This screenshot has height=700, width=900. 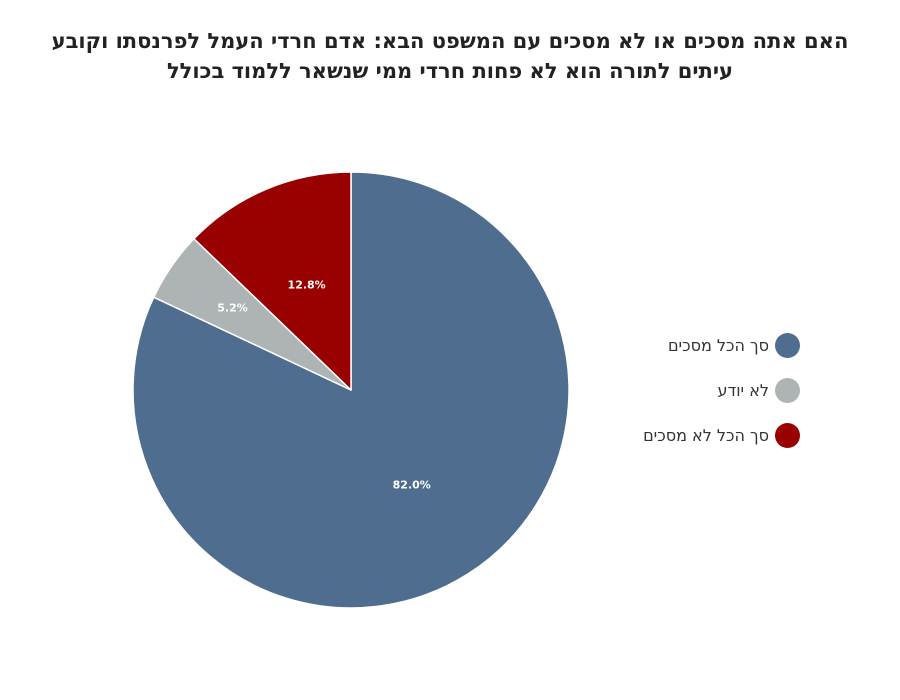 What do you see at coordinates (787, 390) in the screenshot?
I see `legend-swatch-dont-know` at bounding box center [787, 390].